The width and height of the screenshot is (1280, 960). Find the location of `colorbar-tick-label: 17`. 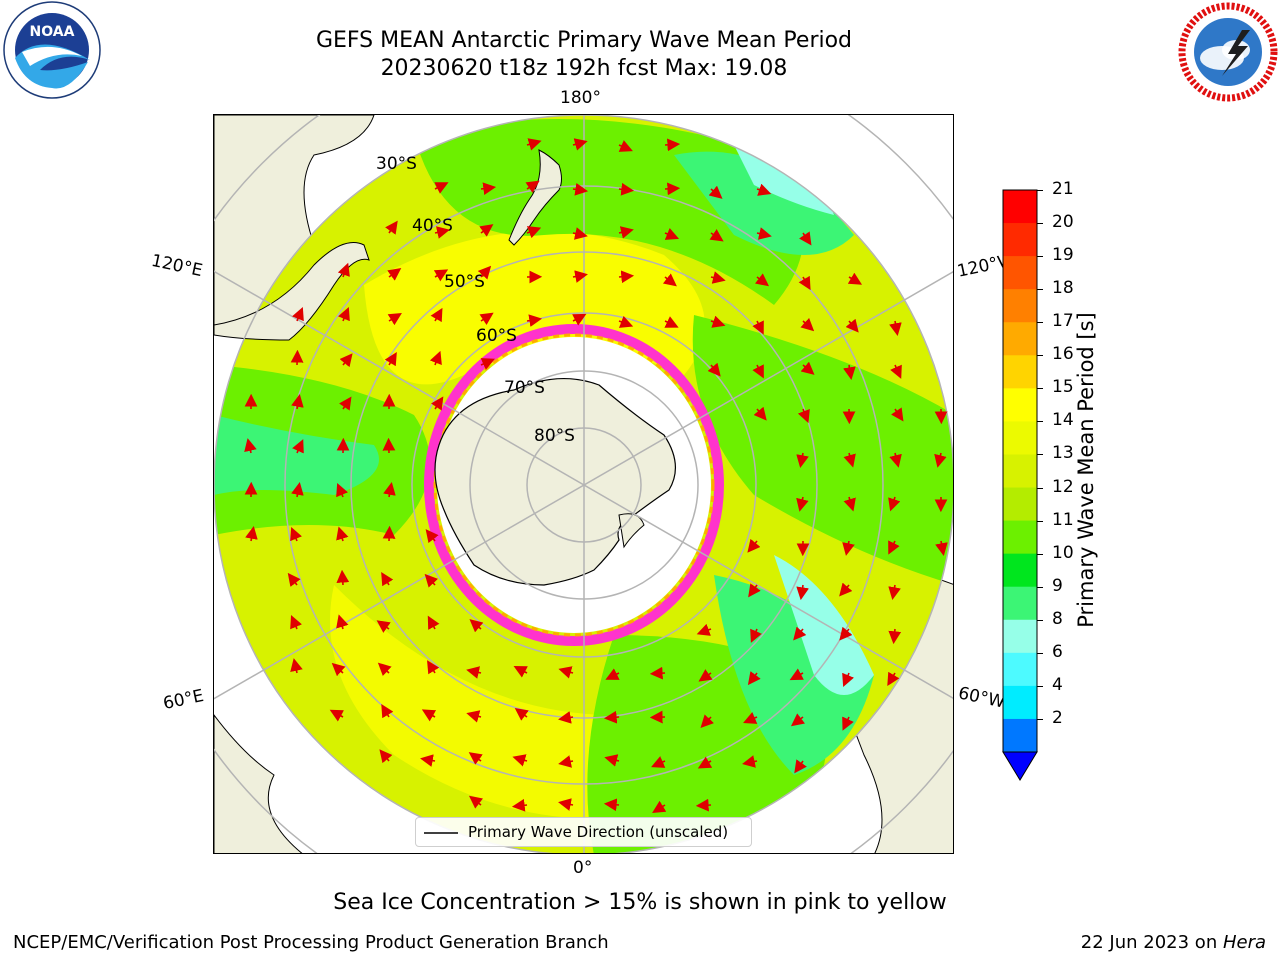

colorbar-tick-label: 17 is located at coordinates (1063, 321).